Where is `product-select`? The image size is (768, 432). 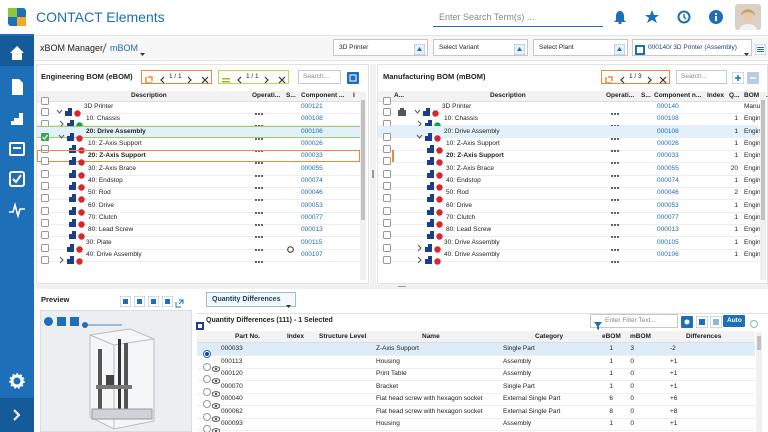
product-select is located at coordinates (380, 47).